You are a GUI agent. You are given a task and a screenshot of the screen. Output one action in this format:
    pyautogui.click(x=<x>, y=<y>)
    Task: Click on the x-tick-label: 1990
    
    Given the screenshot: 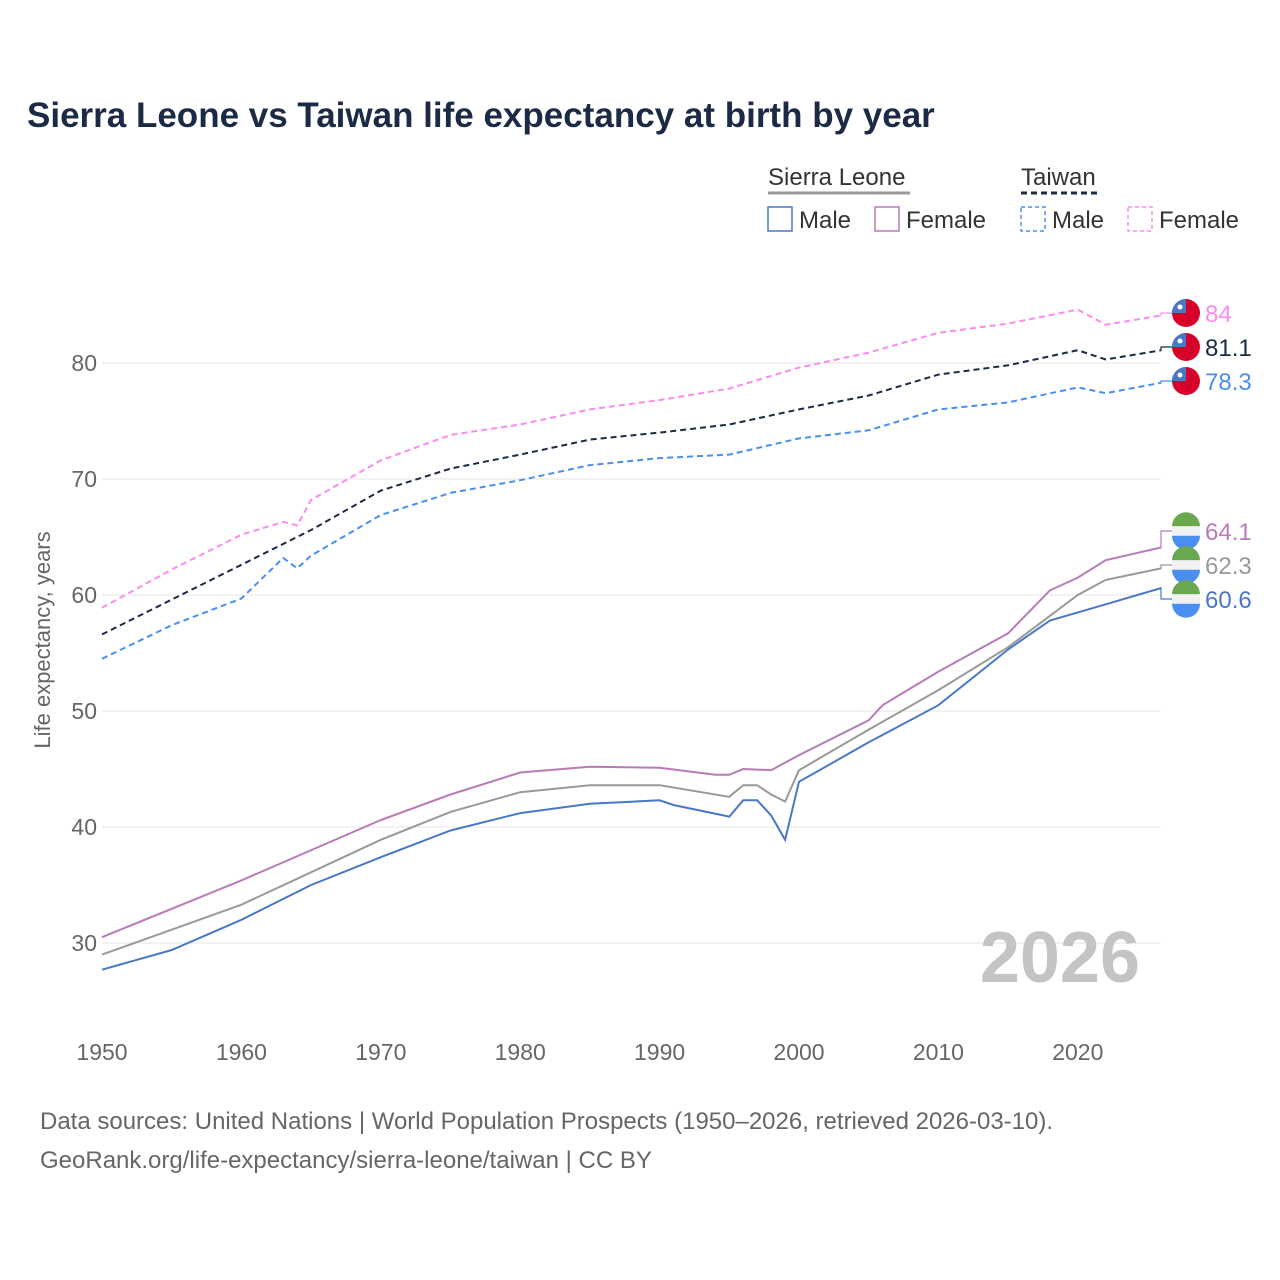 What is the action you would take?
    pyautogui.click(x=659, y=1052)
    